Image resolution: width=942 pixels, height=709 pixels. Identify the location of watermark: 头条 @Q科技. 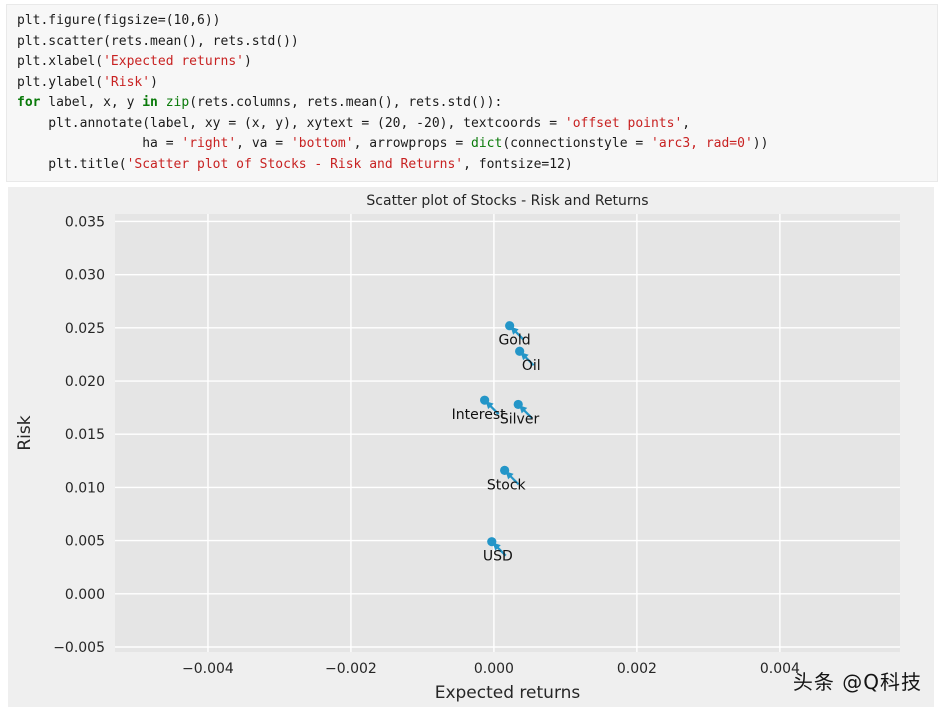
(857, 682).